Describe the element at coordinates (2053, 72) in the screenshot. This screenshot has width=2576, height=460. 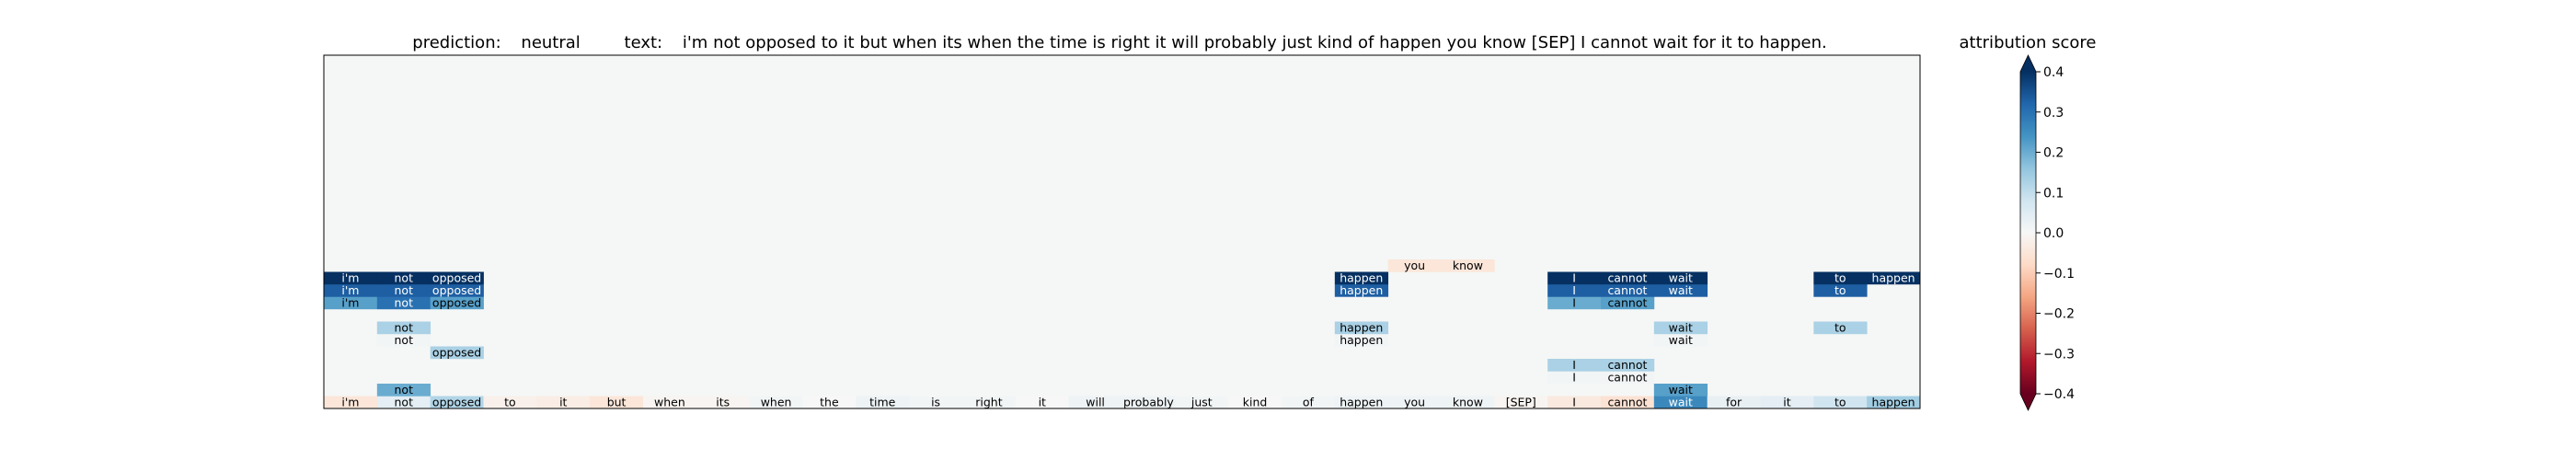
I see `colorbar-tick-label: 0.4` at that location.